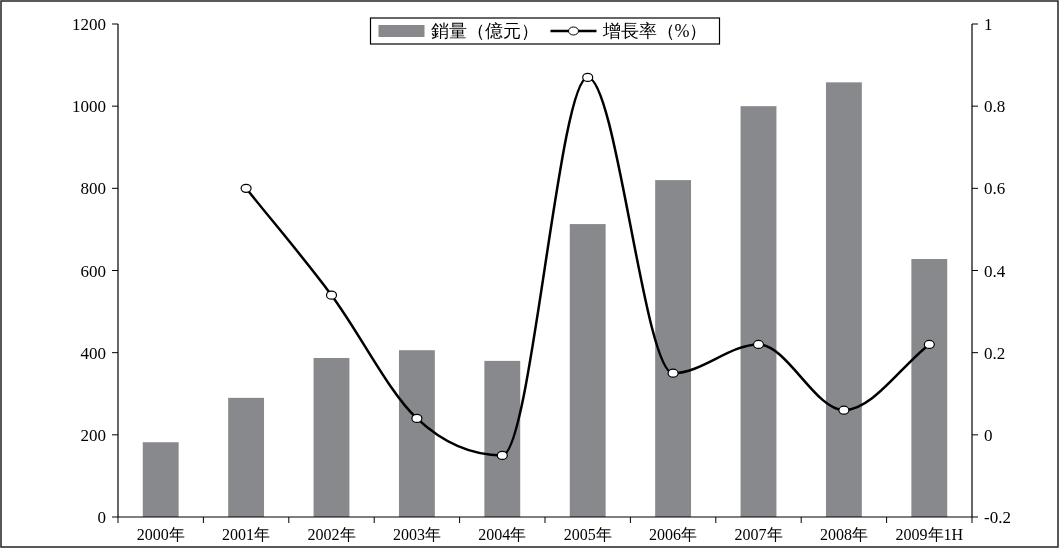 This screenshot has height=548, width=1059. I want to click on x-tick-label: 2006年, so click(673, 534).